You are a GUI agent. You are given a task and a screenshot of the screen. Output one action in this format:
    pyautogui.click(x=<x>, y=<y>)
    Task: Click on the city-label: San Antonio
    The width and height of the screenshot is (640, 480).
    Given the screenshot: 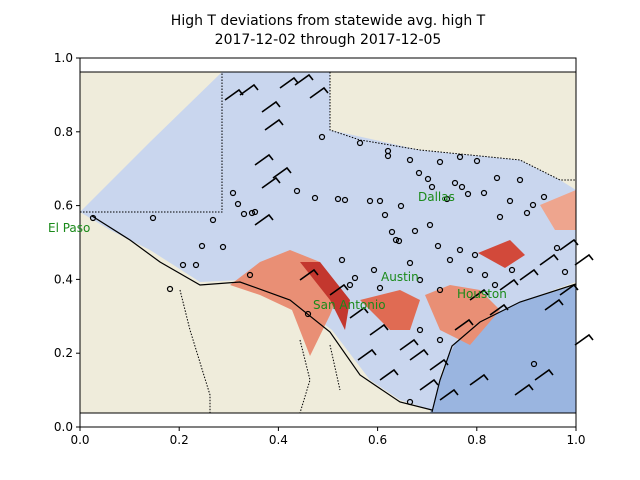 What is the action you would take?
    pyautogui.click(x=349, y=305)
    